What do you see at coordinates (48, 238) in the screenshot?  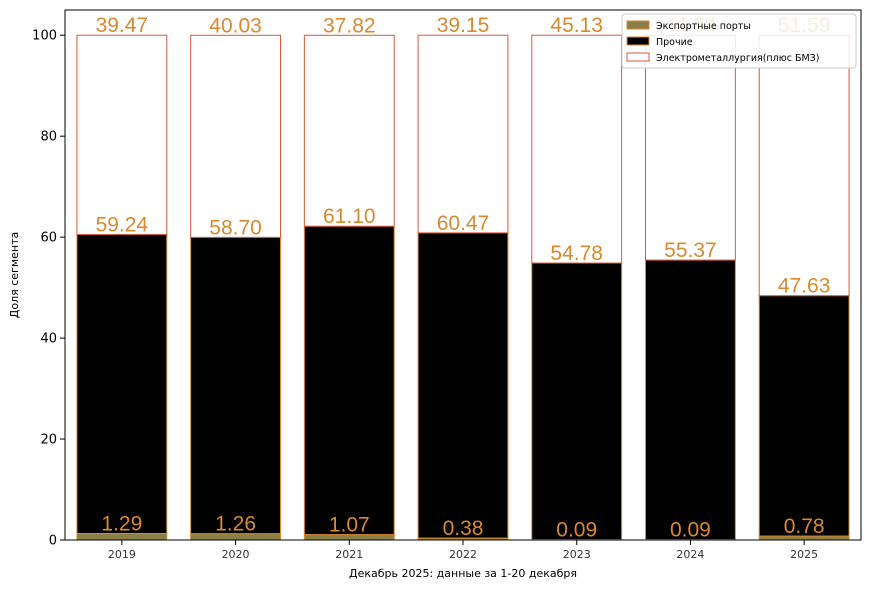 I see `y-tick-label: 60` at bounding box center [48, 238].